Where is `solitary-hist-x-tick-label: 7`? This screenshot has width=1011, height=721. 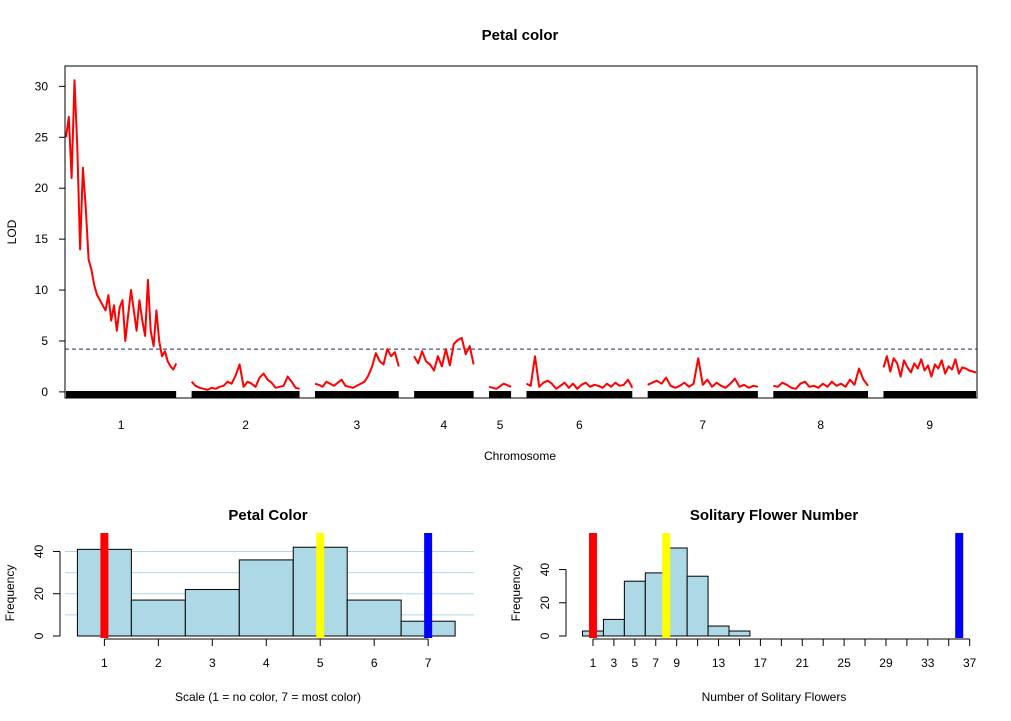 solitary-hist-x-tick-label: 7 is located at coordinates (655, 663).